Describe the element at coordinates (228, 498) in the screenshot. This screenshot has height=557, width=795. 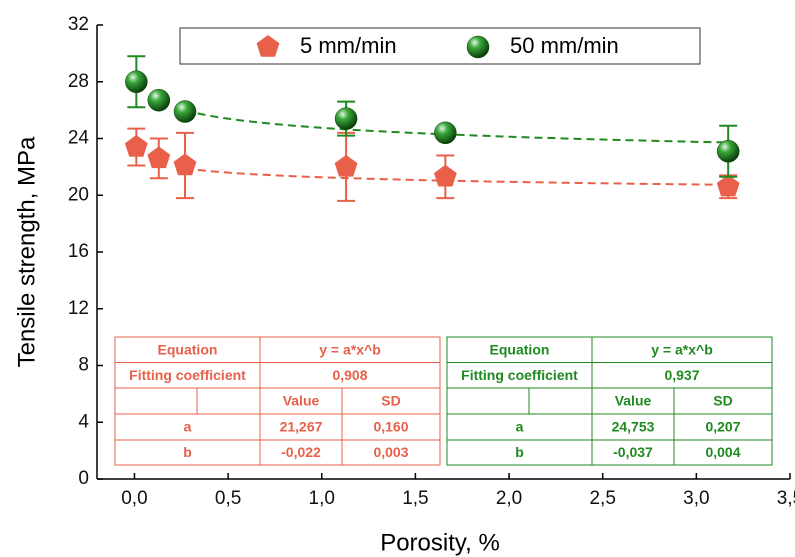
I see `x-tick-label: 0,5` at that location.